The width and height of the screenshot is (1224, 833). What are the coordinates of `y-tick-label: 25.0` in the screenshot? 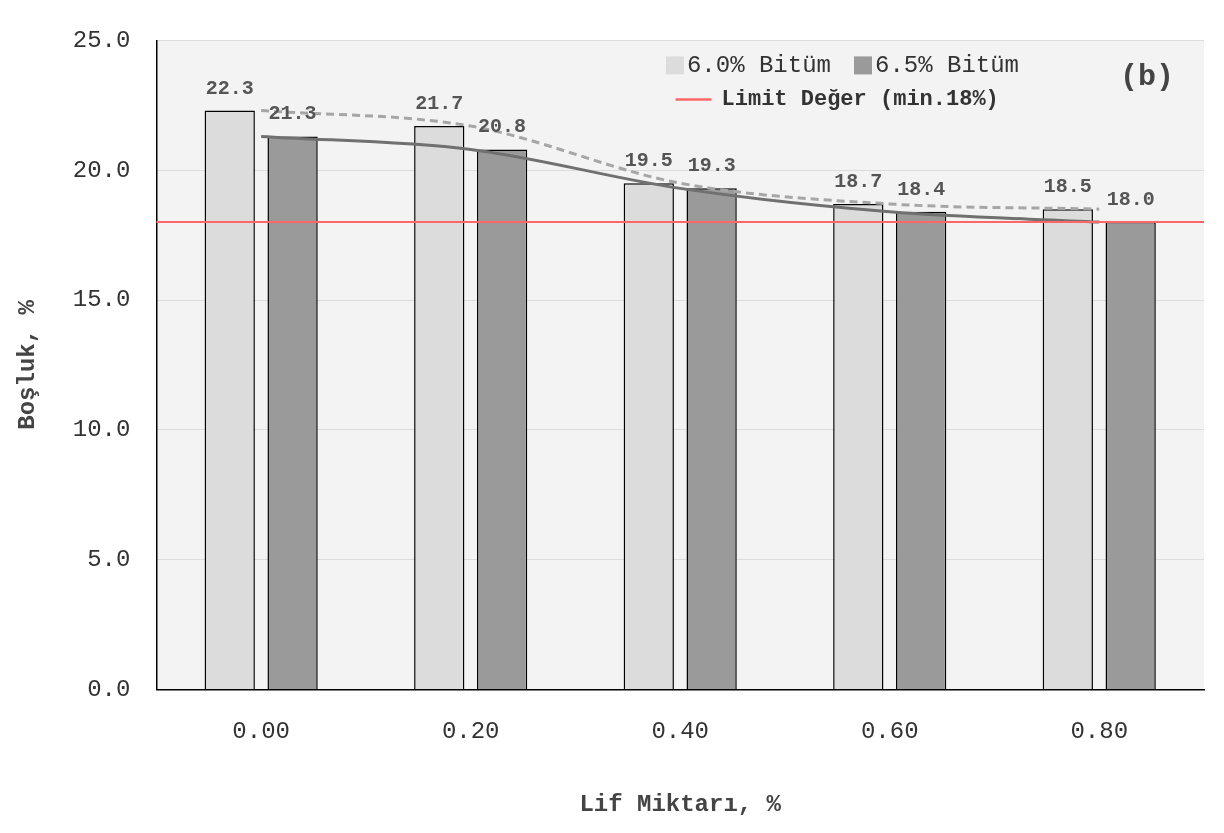 It's located at (101, 40).